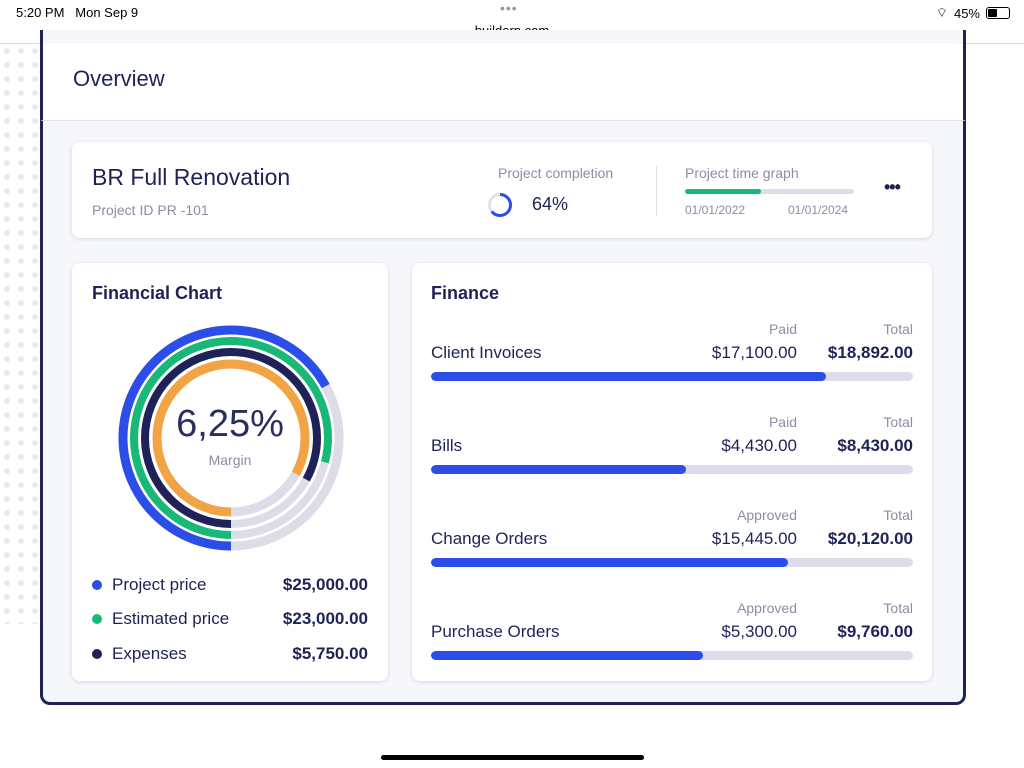 This screenshot has height=768, width=1024. What do you see at coordinates (465, 293) in the screenshot?
I see `finance-title: Finance` at bounding box center [465, 293].